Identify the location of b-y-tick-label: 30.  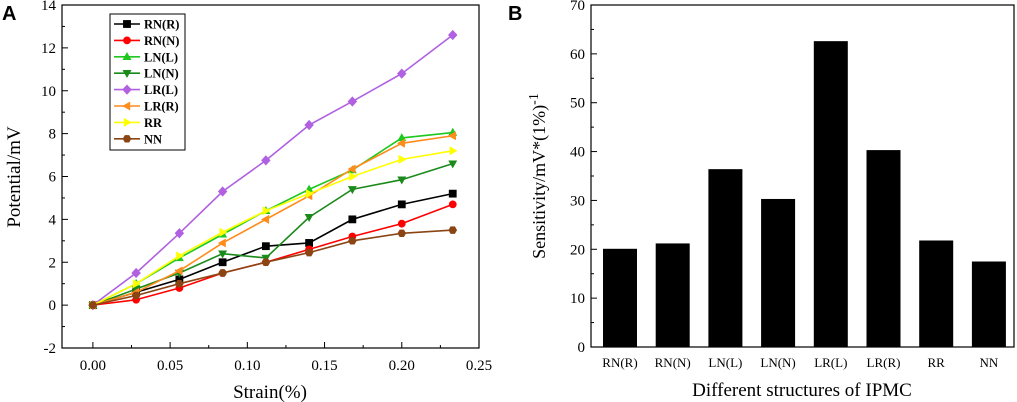
(577, 201).